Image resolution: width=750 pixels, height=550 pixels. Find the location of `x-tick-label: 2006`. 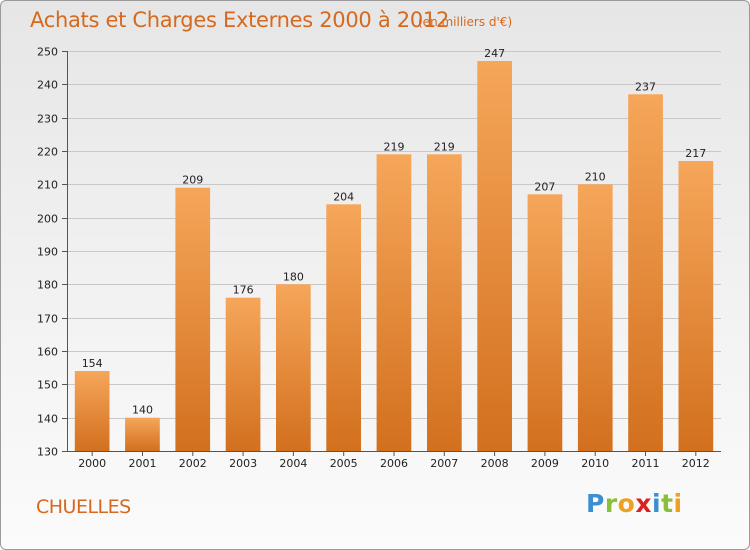

x-tick-label: 2006 is located at coordinates (394, 463).